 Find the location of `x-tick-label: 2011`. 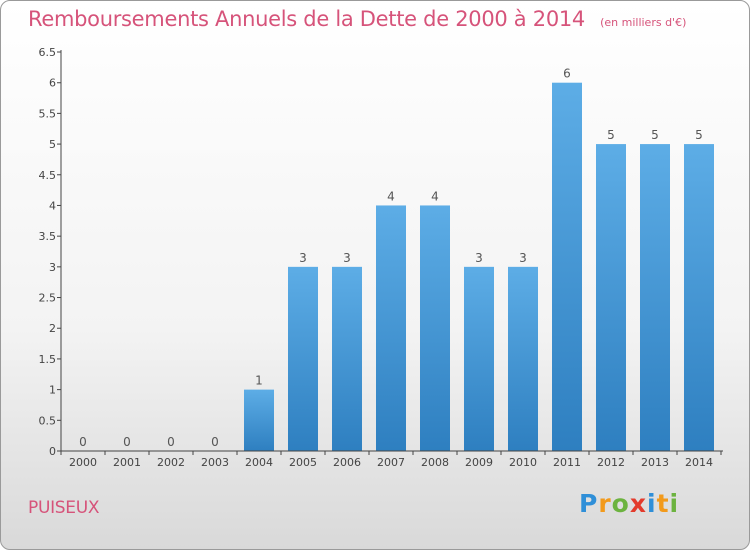

x-tick-label: 2011 is located at coordinates (567, 462).